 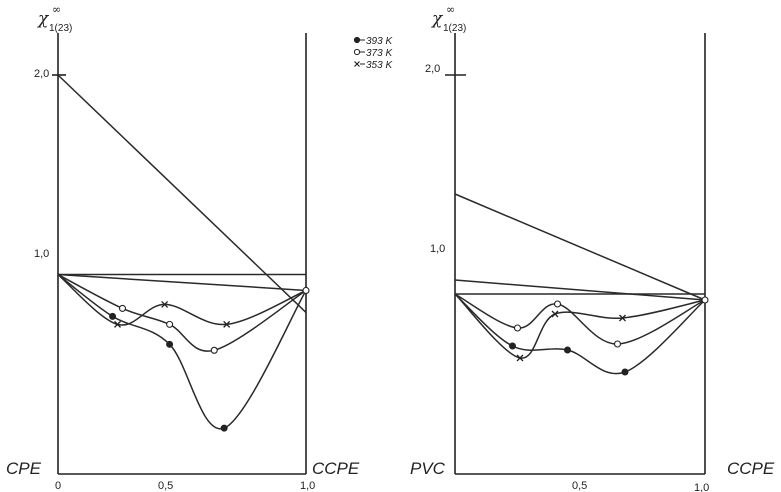 What do you see at coordinates (437, 249) in the screenshot?
I see `right-y-tick-label-1: 1,0` at bounding box center [437, 249].